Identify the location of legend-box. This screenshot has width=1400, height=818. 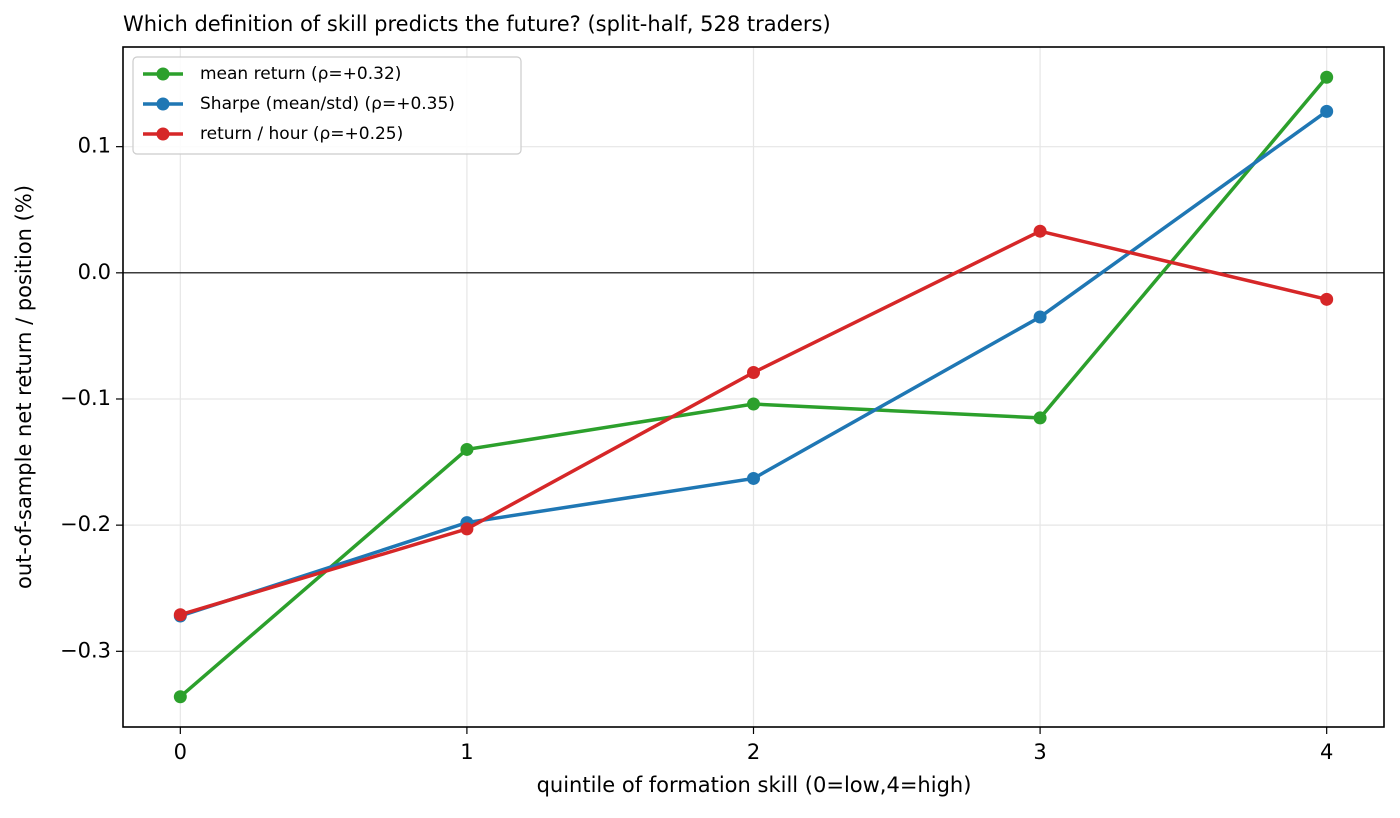
(327, 105).